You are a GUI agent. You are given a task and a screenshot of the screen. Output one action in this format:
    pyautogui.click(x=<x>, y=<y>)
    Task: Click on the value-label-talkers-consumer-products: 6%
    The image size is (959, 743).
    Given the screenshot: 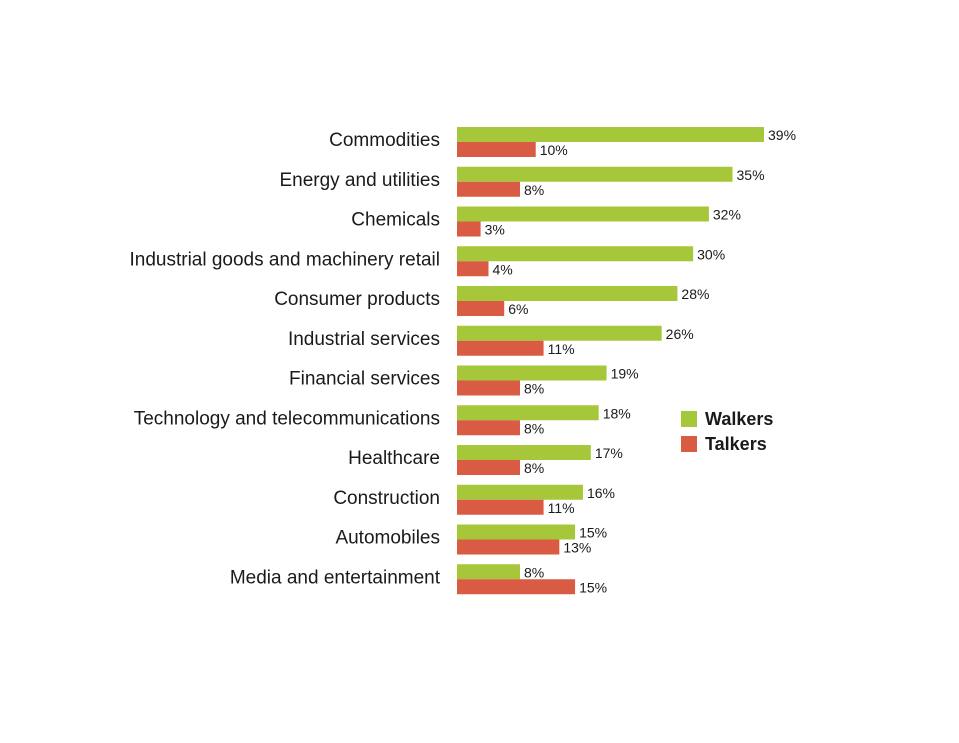 What is the action you would take?
    pyautogui.click(x=518, y=309)
    